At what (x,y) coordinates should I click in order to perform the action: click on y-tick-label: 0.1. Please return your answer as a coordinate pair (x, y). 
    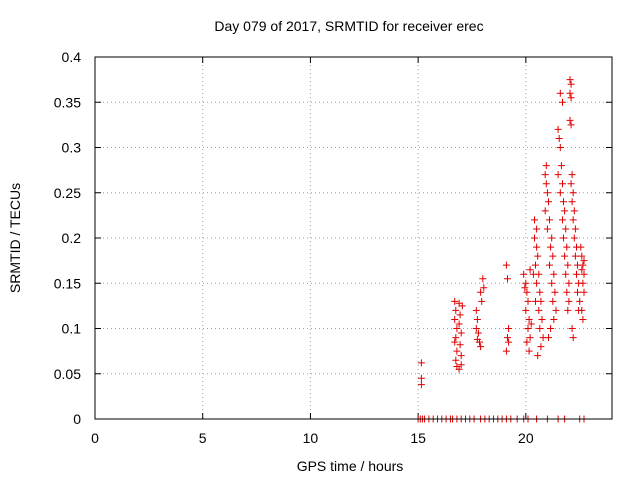
    Looking at the image, I should click on (72, 329).